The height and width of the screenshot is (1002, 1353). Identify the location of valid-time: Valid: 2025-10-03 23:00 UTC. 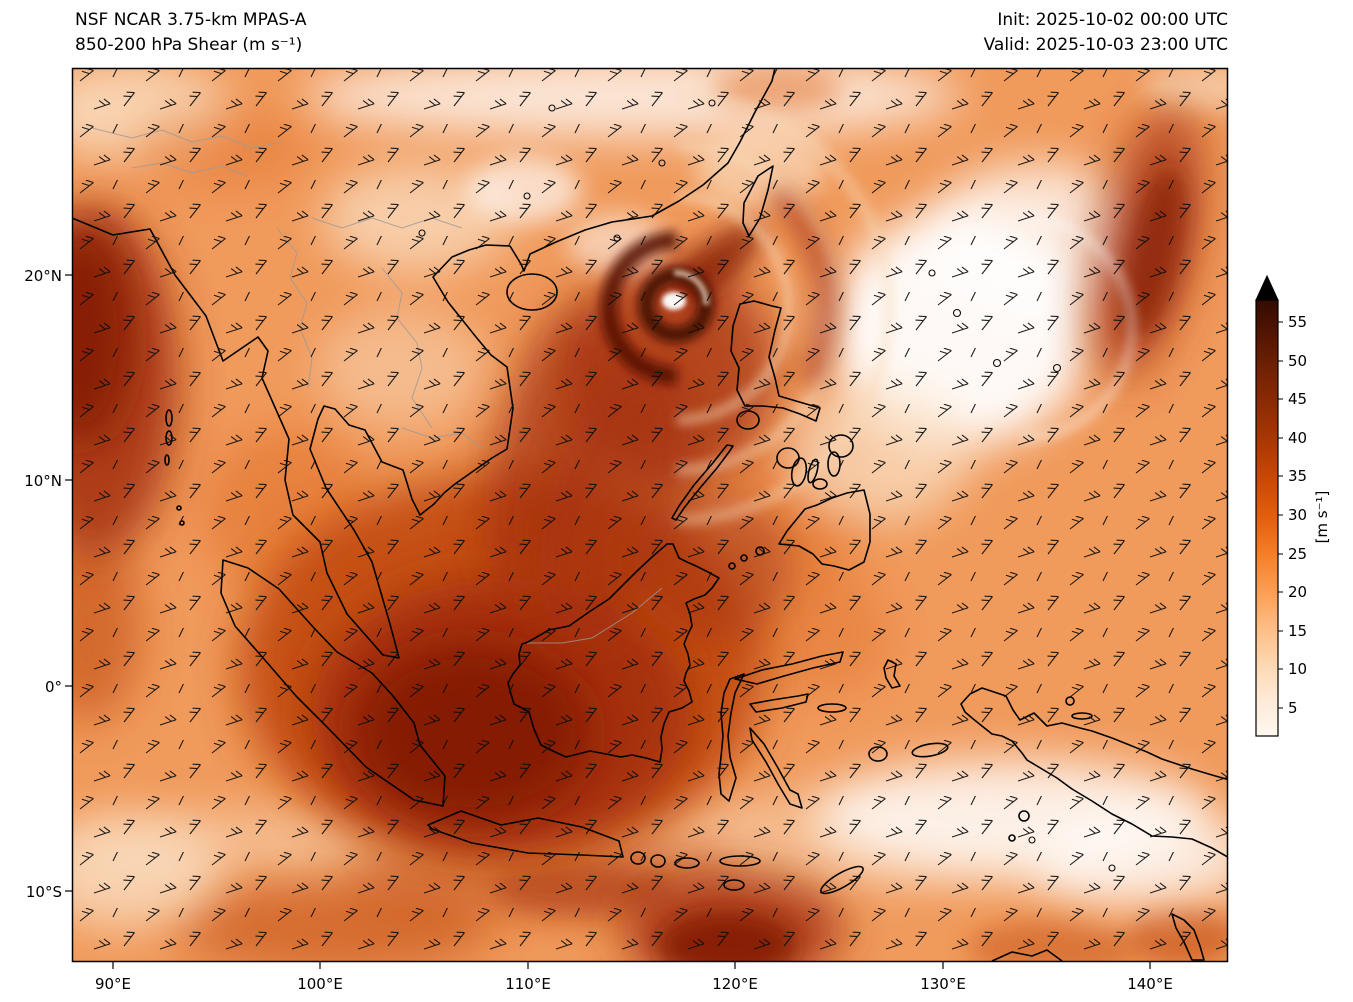
(1105, 45).